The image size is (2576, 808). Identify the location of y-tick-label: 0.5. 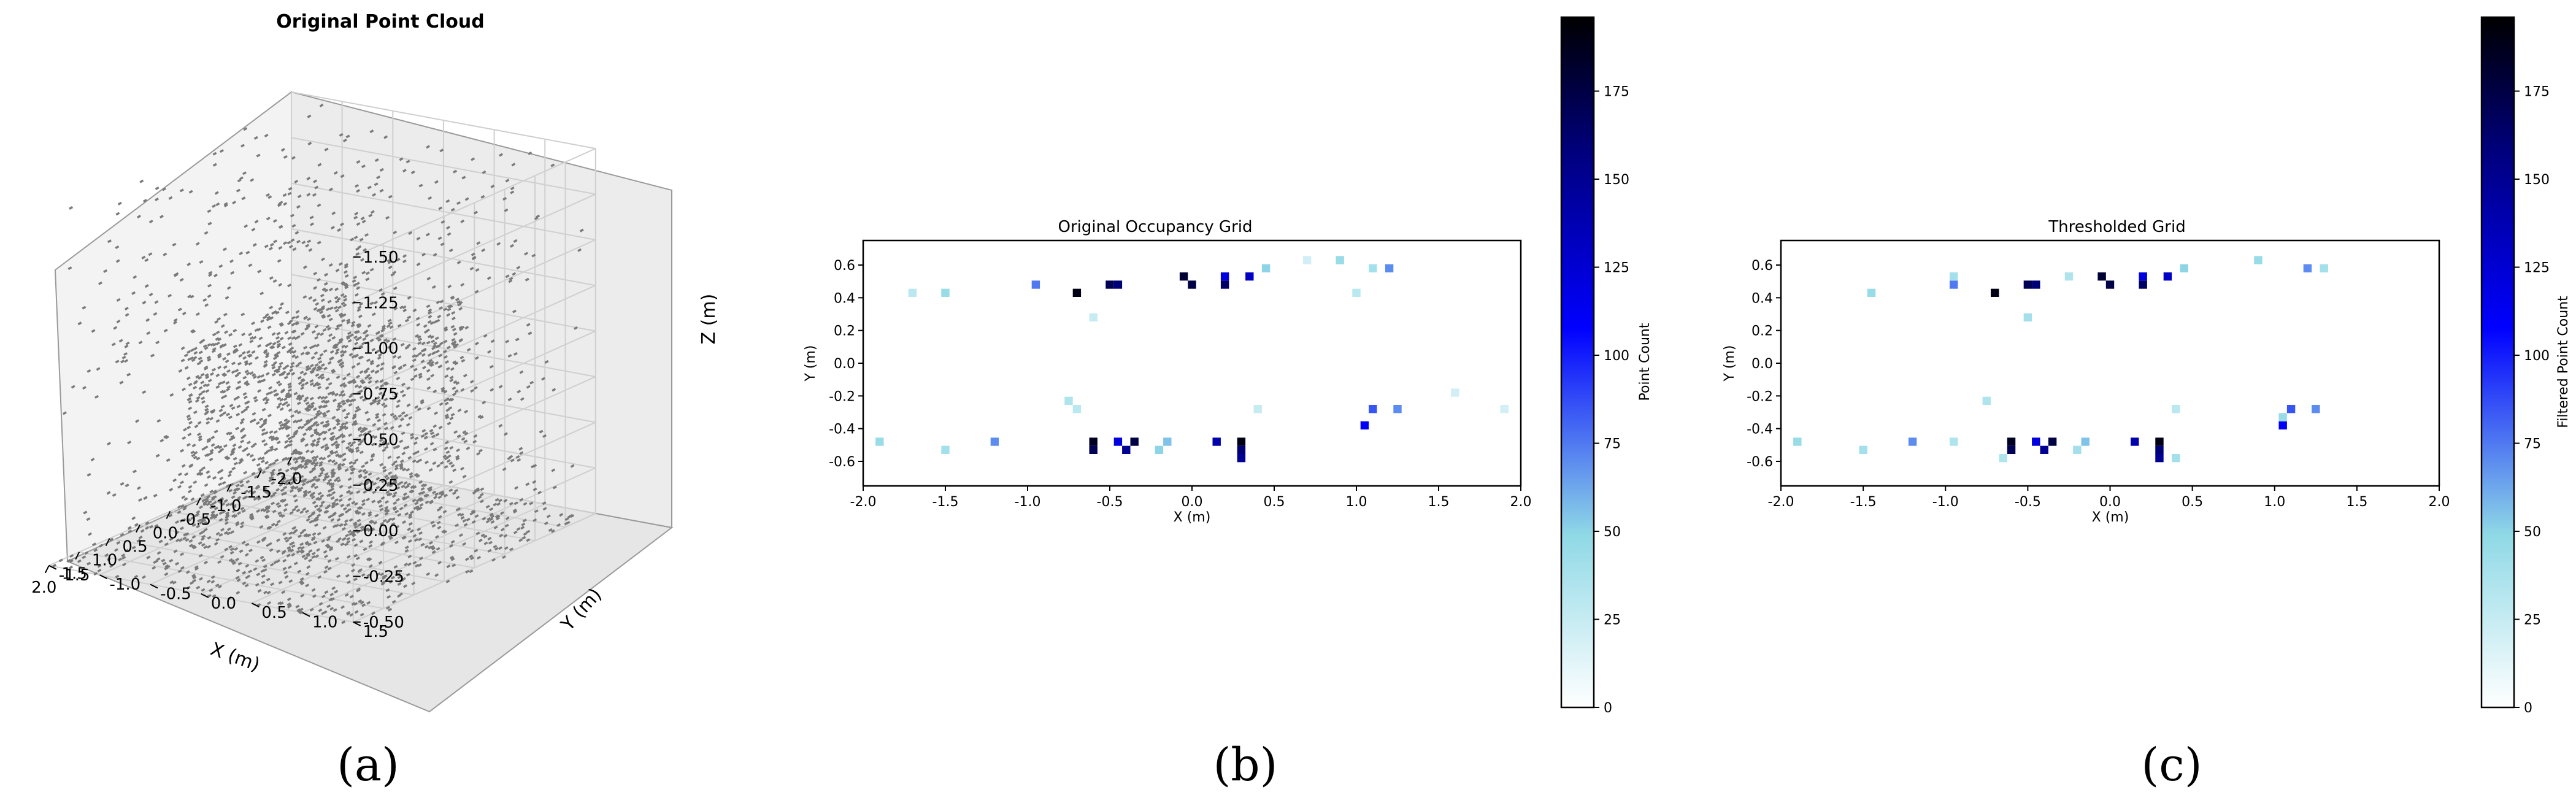
(273, 613).